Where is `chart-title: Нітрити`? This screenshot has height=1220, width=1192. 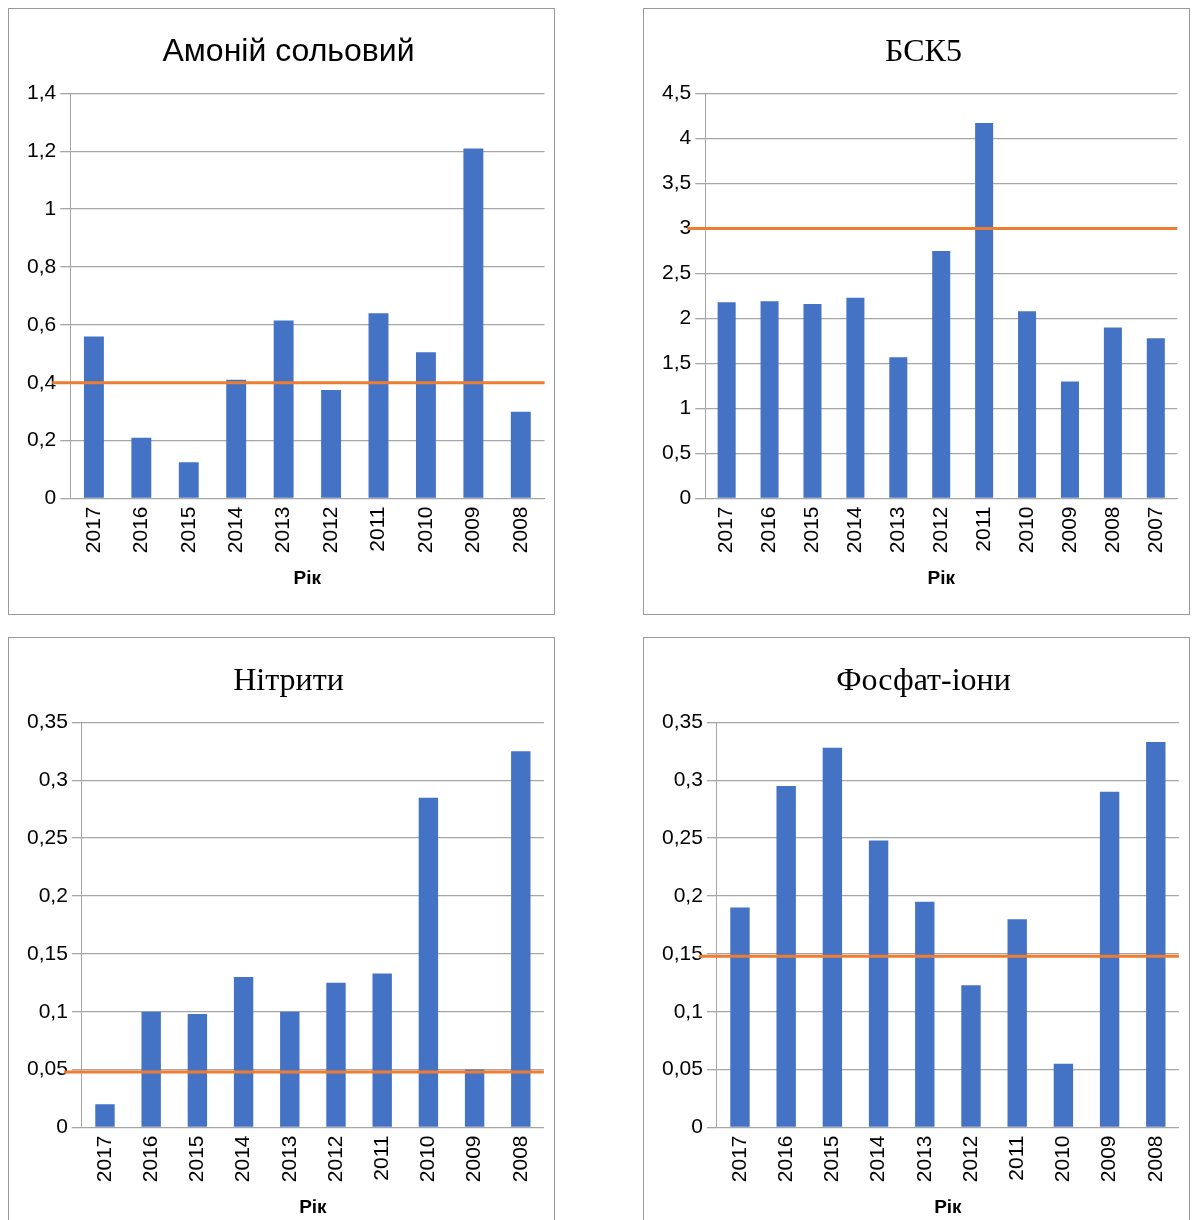
chart-title: Нітрити is located at coordinates (288, 678).